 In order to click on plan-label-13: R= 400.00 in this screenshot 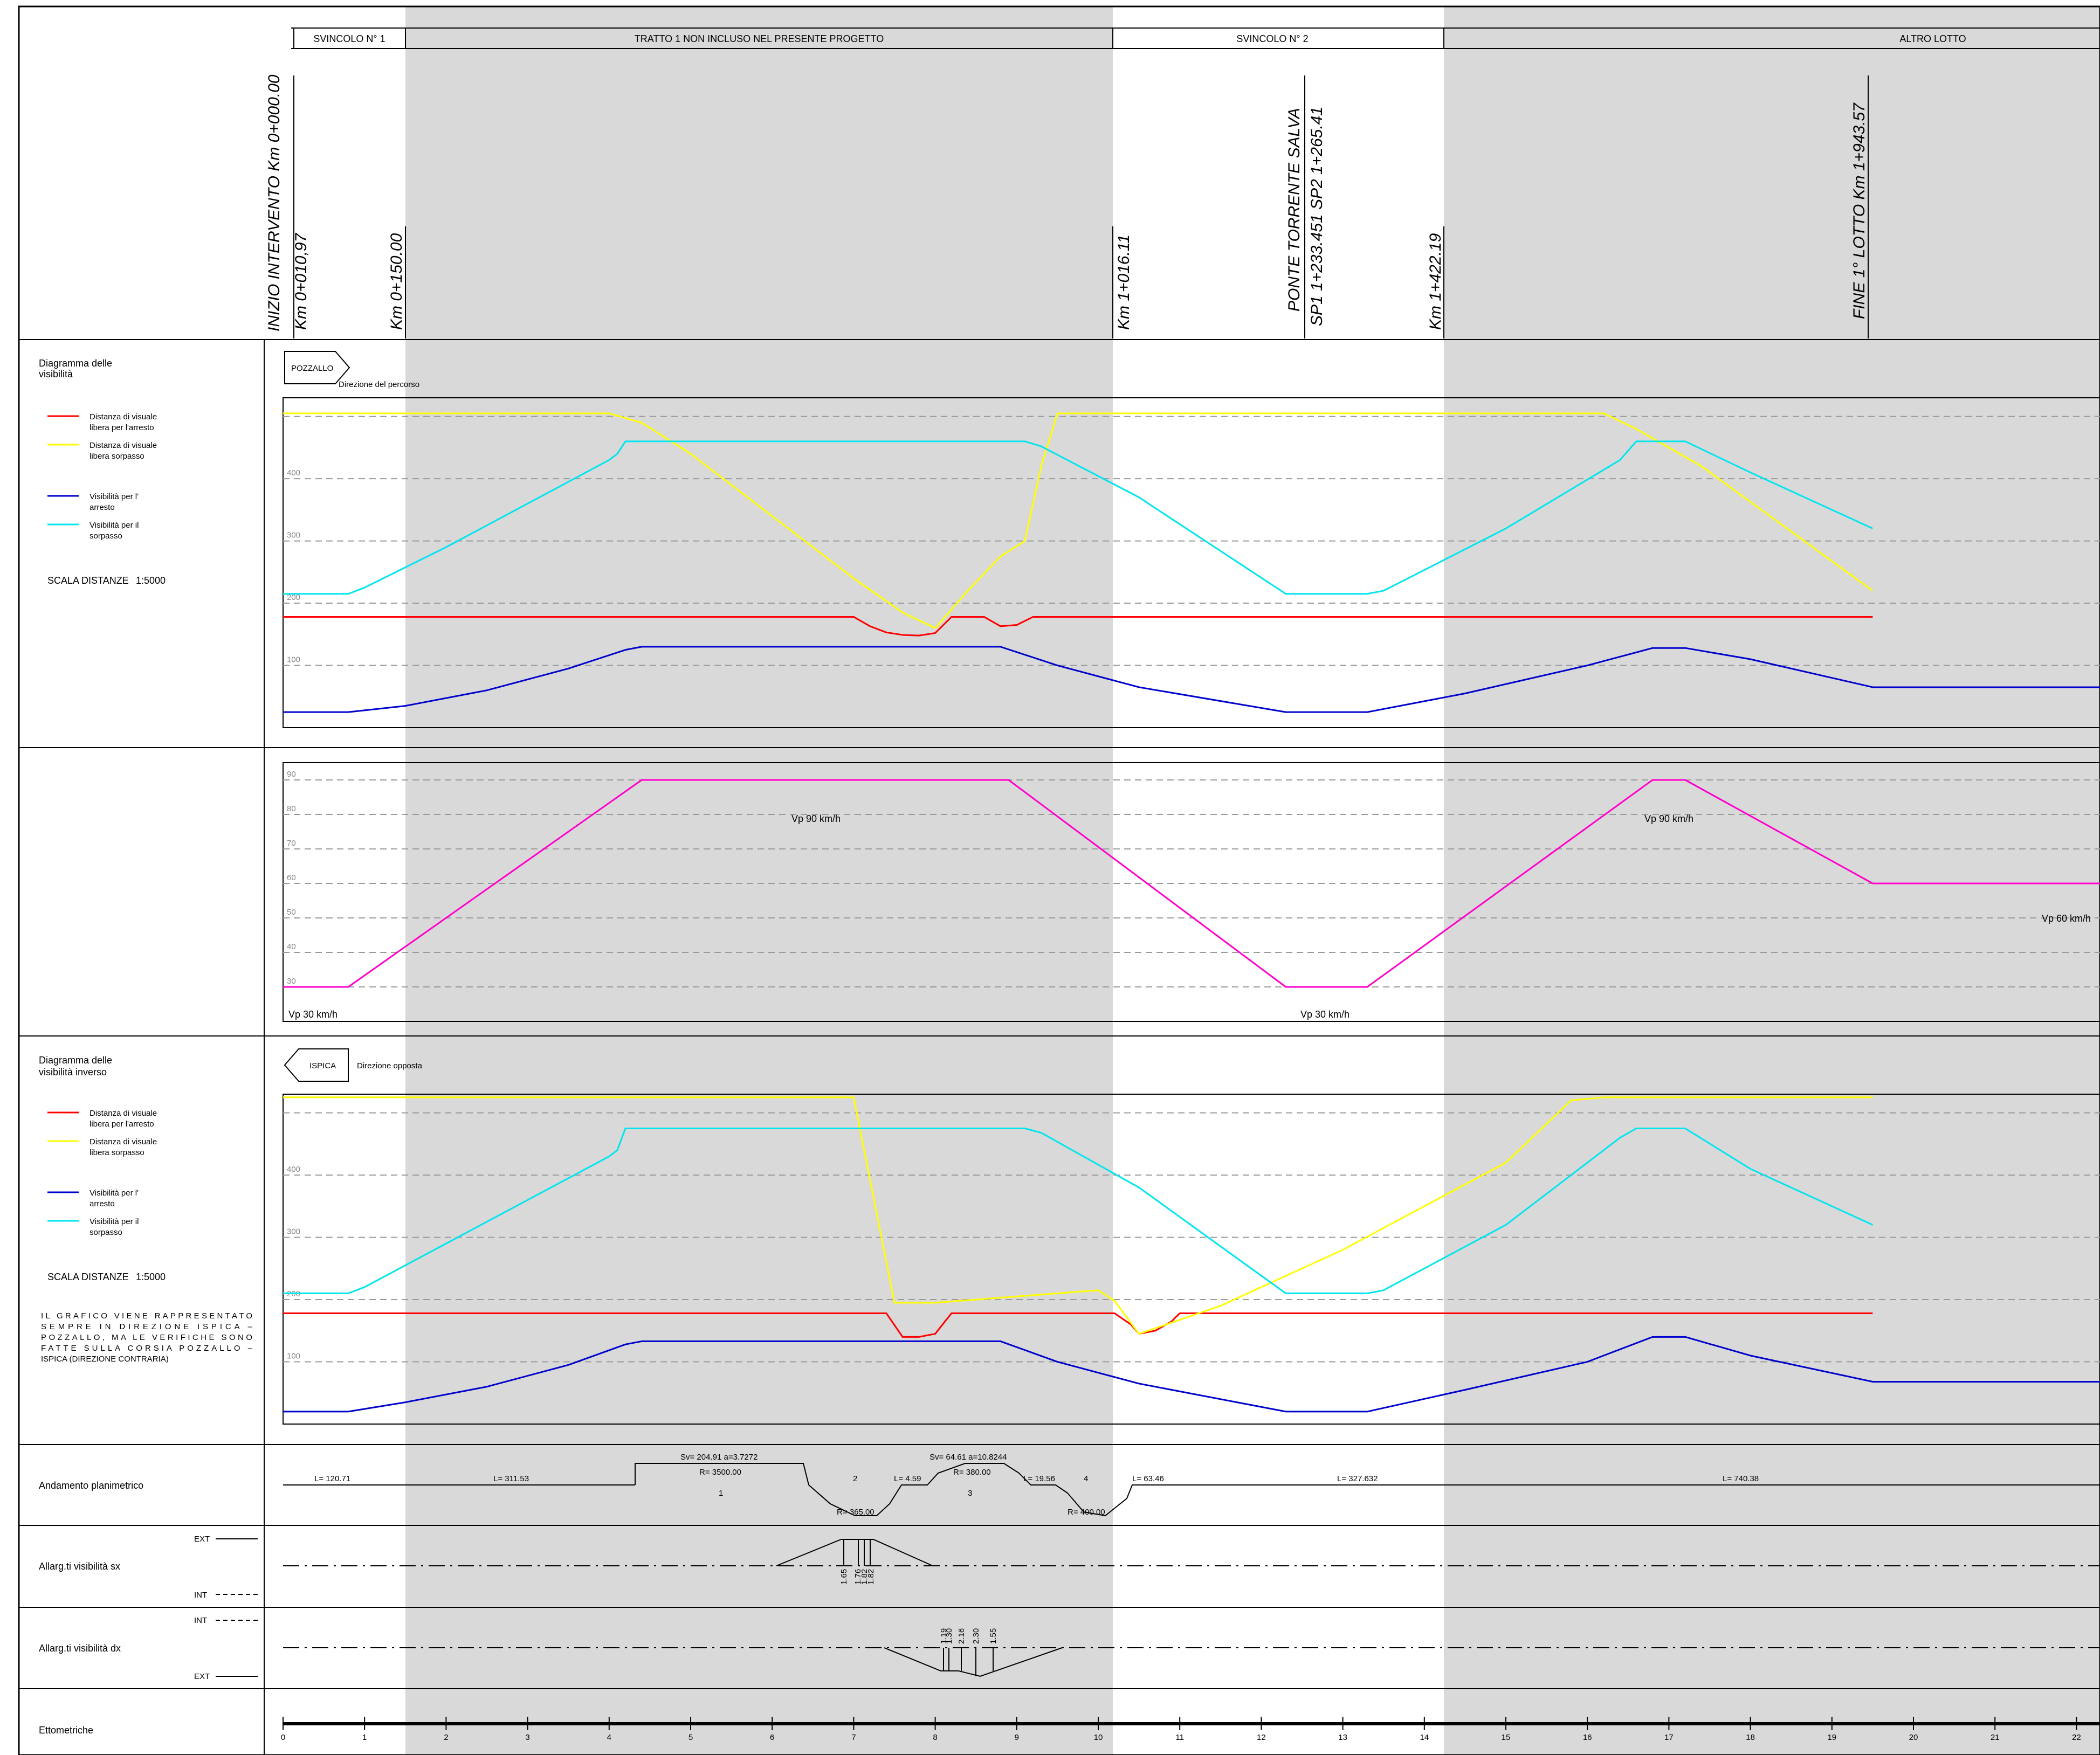, I will do `click(1086, 1512)`.